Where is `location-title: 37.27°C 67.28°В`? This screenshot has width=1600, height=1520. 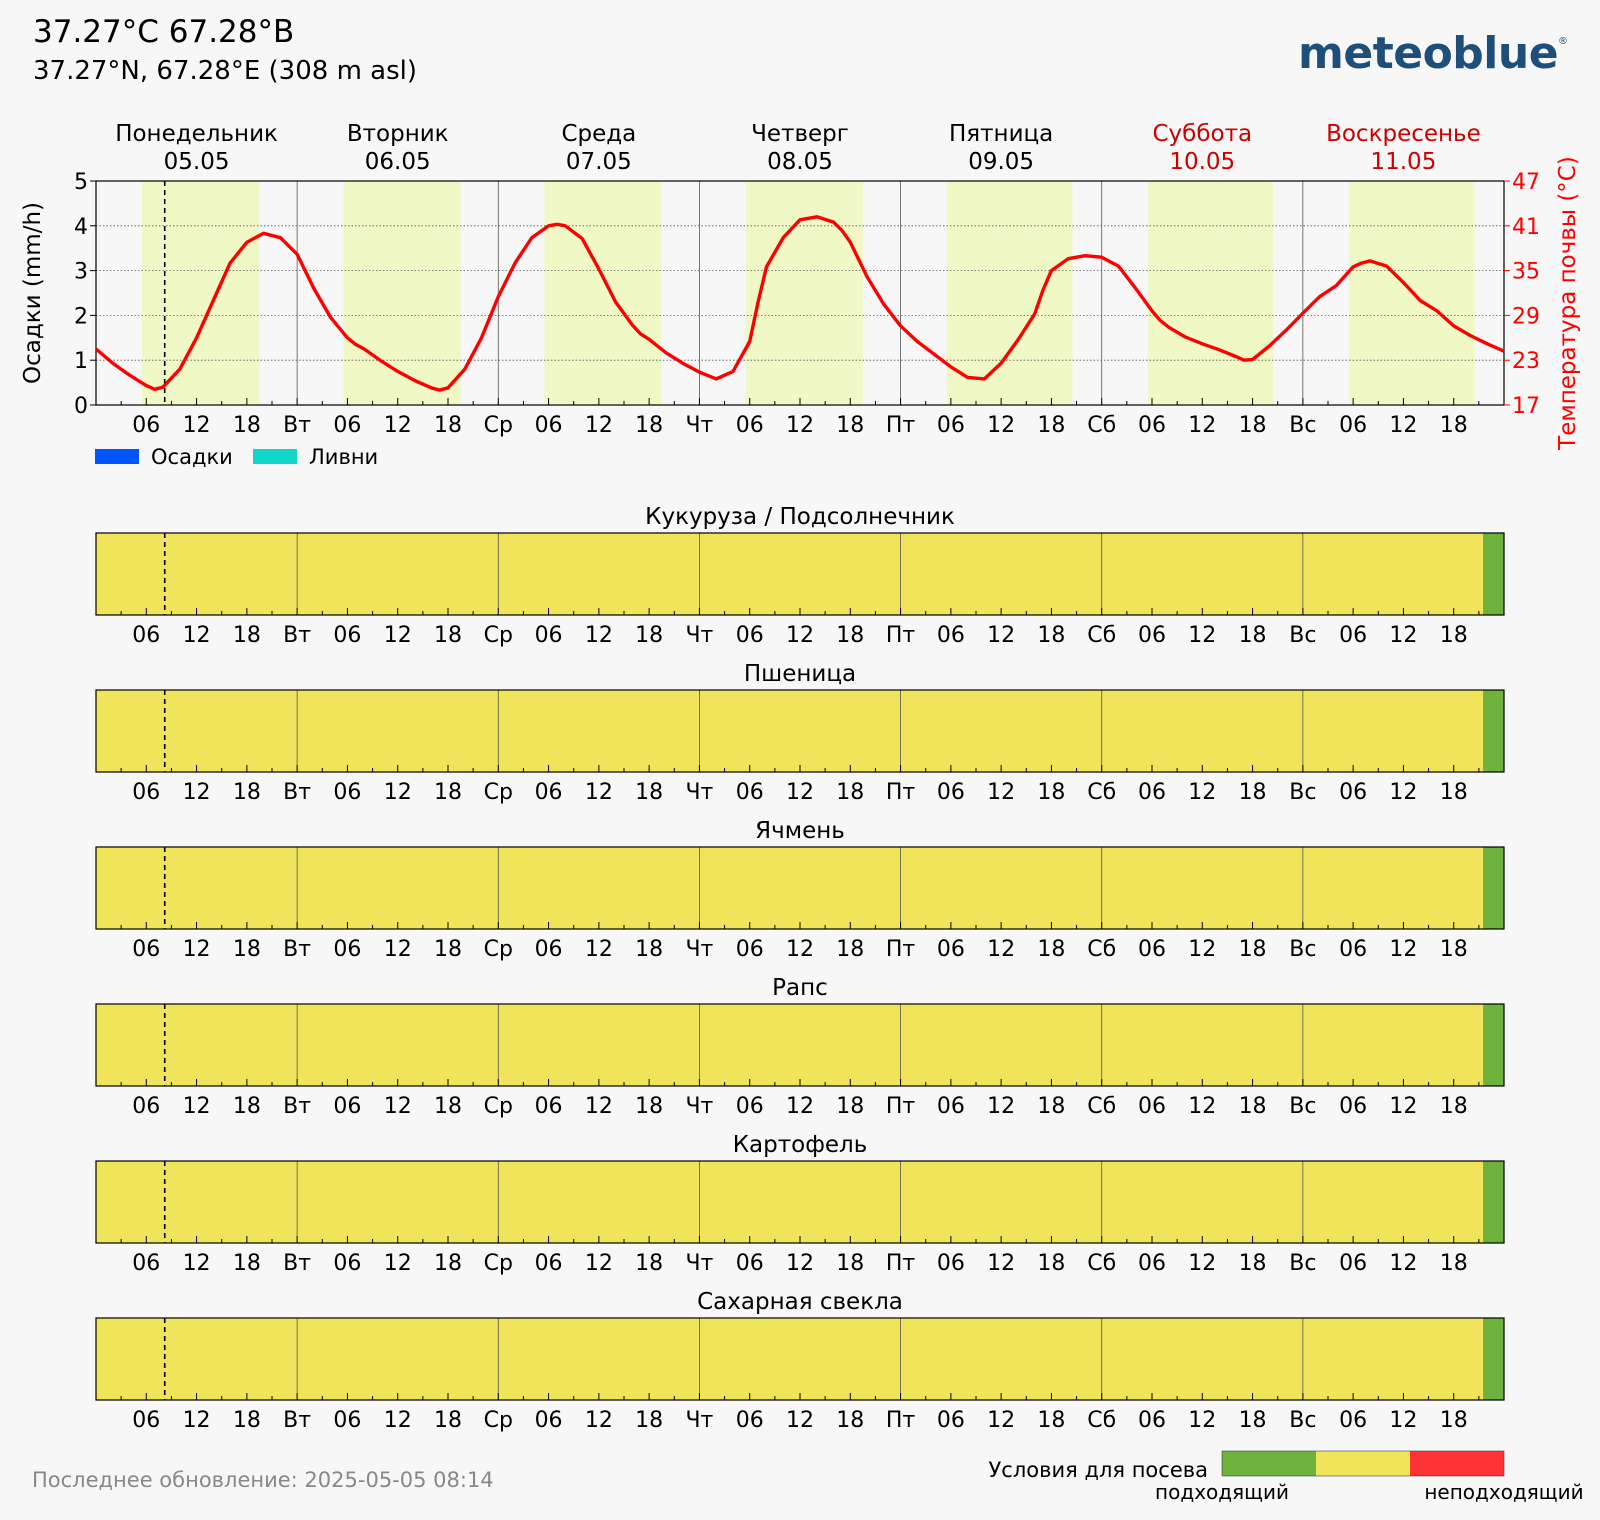
location-title: 37.27°C 67.28°В is located at coordinates (164, 32).